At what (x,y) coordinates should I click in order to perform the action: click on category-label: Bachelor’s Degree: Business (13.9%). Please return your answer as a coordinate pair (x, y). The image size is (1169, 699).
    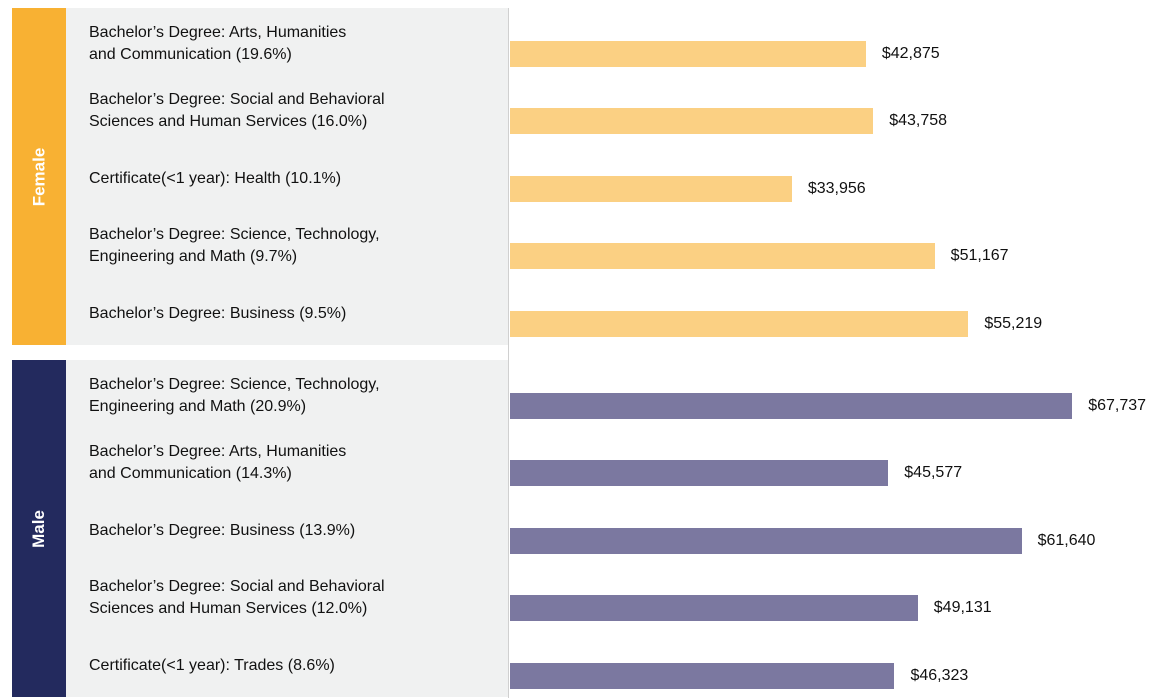
    Looking at the image, I should click on (222, 530).